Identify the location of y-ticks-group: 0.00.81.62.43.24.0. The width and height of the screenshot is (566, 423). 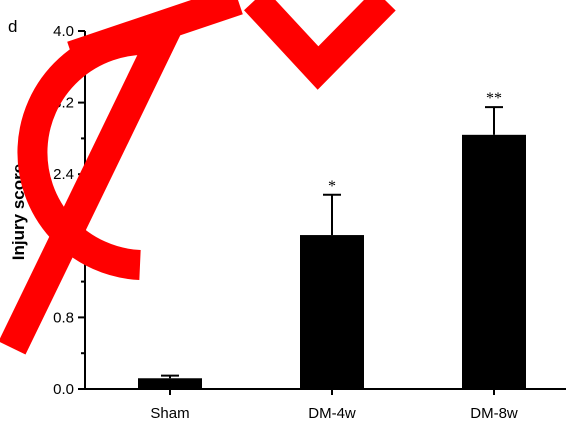
(69, 210).